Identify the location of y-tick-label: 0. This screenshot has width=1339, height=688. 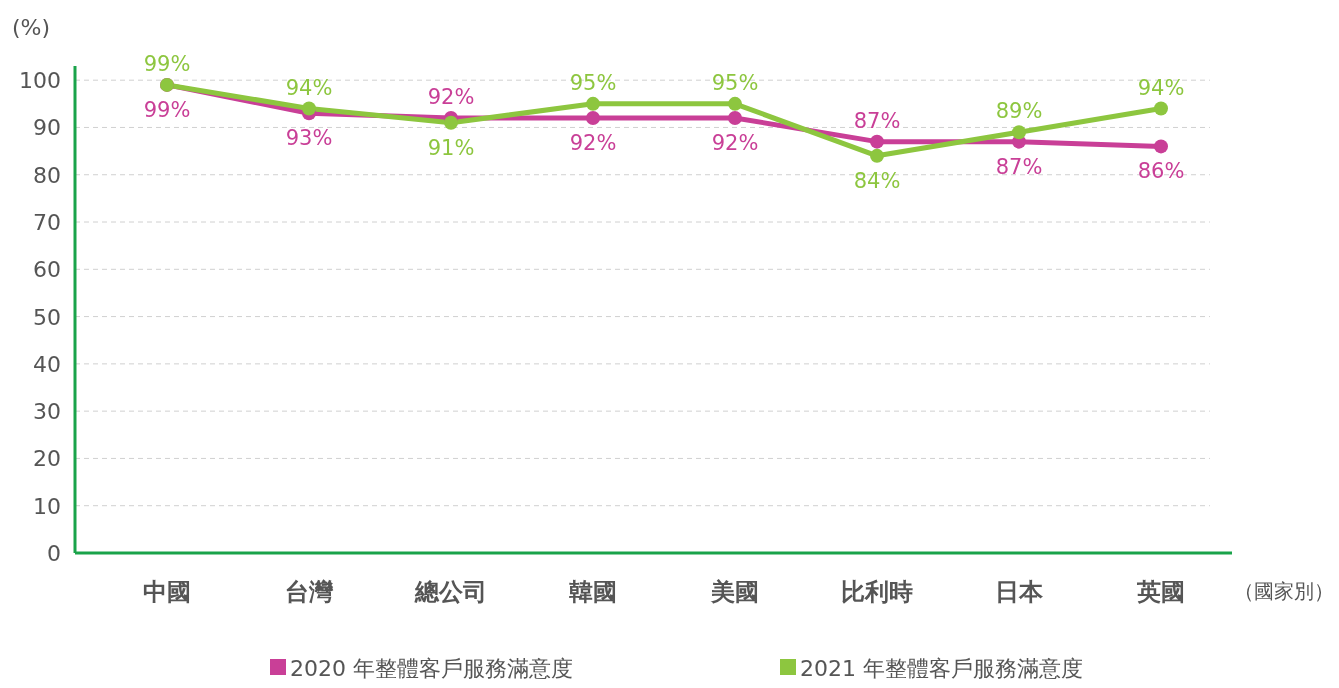
(54, 553).